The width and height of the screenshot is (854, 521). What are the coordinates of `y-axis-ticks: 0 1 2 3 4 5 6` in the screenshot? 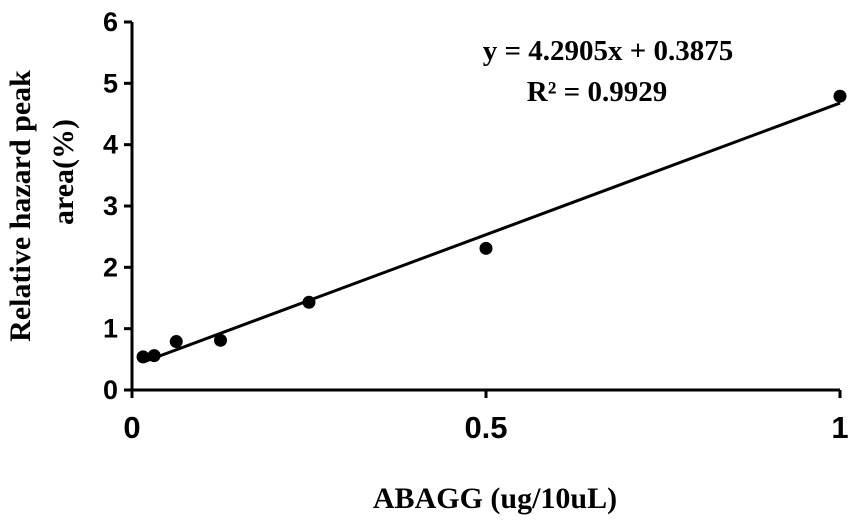 It's located at (117, 206).